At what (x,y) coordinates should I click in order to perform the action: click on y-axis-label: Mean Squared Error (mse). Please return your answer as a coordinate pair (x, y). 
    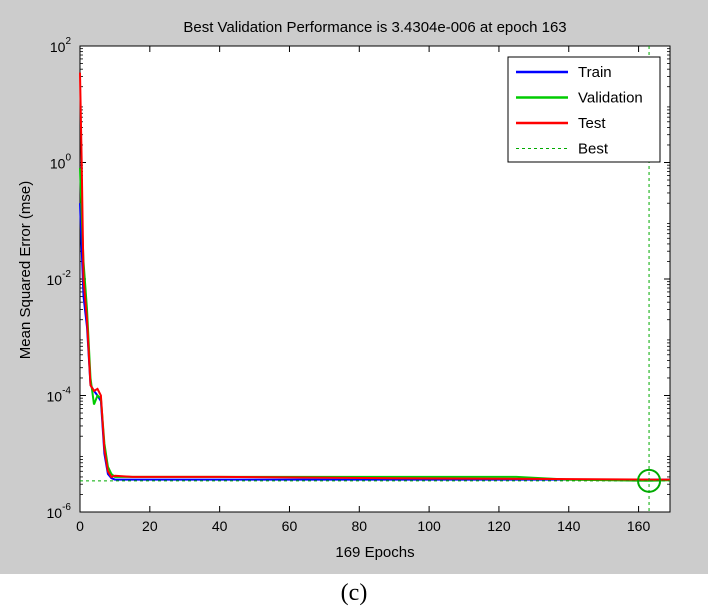
    Looking at the image, I should click on (25, 270).